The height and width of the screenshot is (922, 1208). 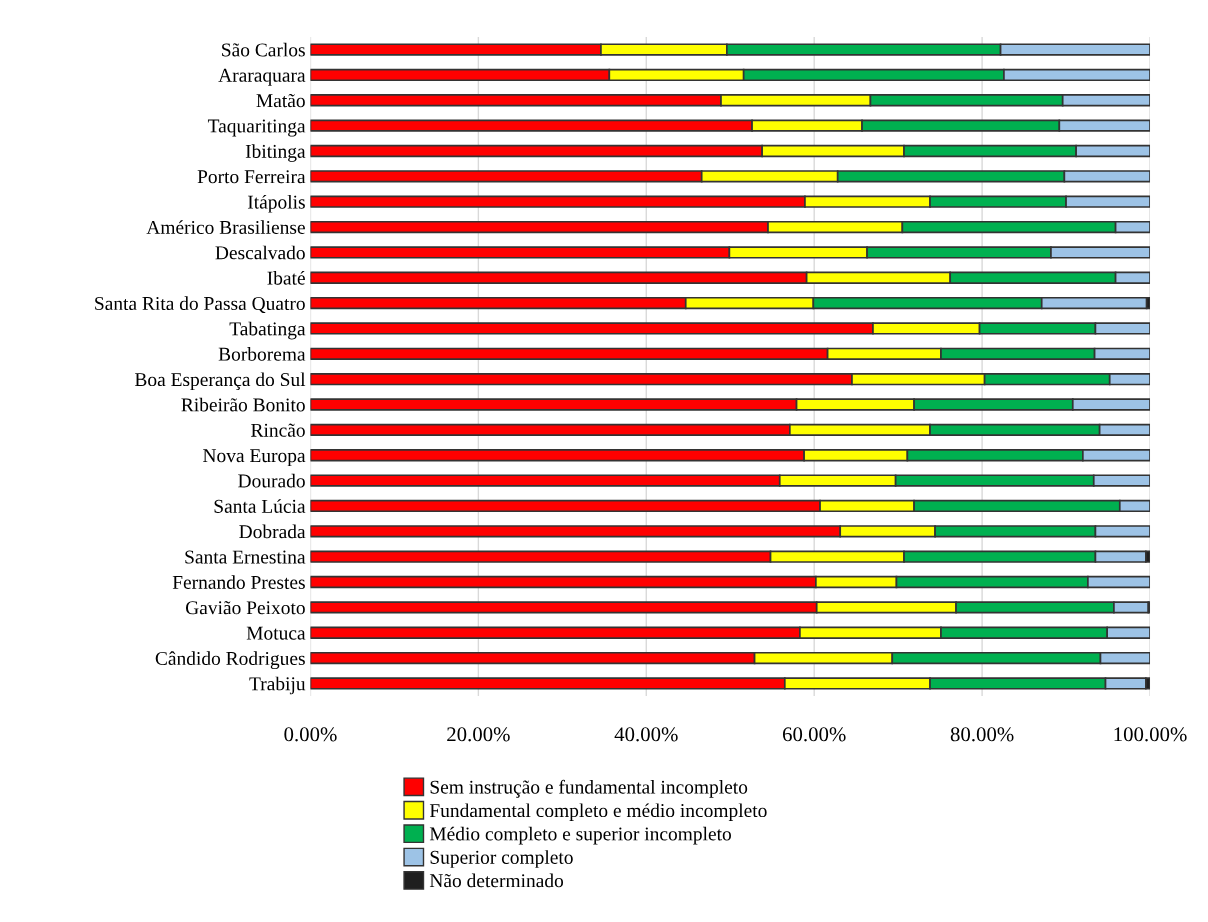 What do you see at coordinates (646, 734) in the screenshot?
I see `x-tick-label: 40.00%` at bounding box center [646, 734].